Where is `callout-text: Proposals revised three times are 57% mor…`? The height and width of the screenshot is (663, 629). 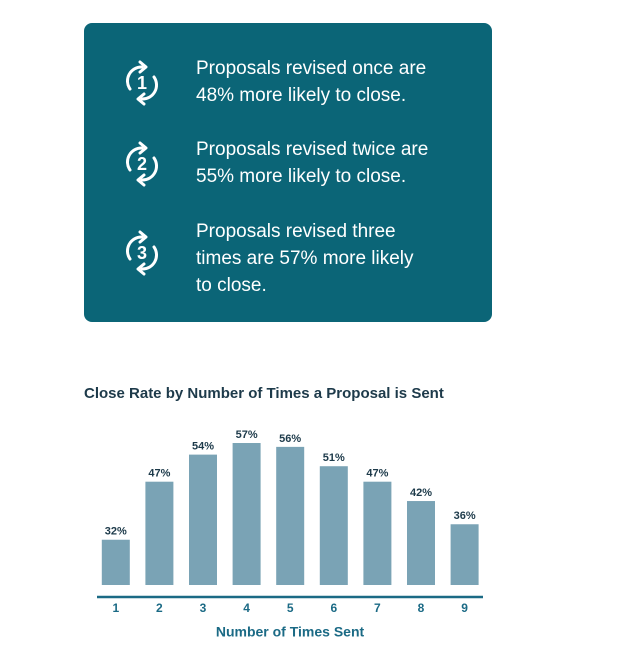
callout-text: Proposals revised three times are 57% mor… is located at coordinates (305, 258).